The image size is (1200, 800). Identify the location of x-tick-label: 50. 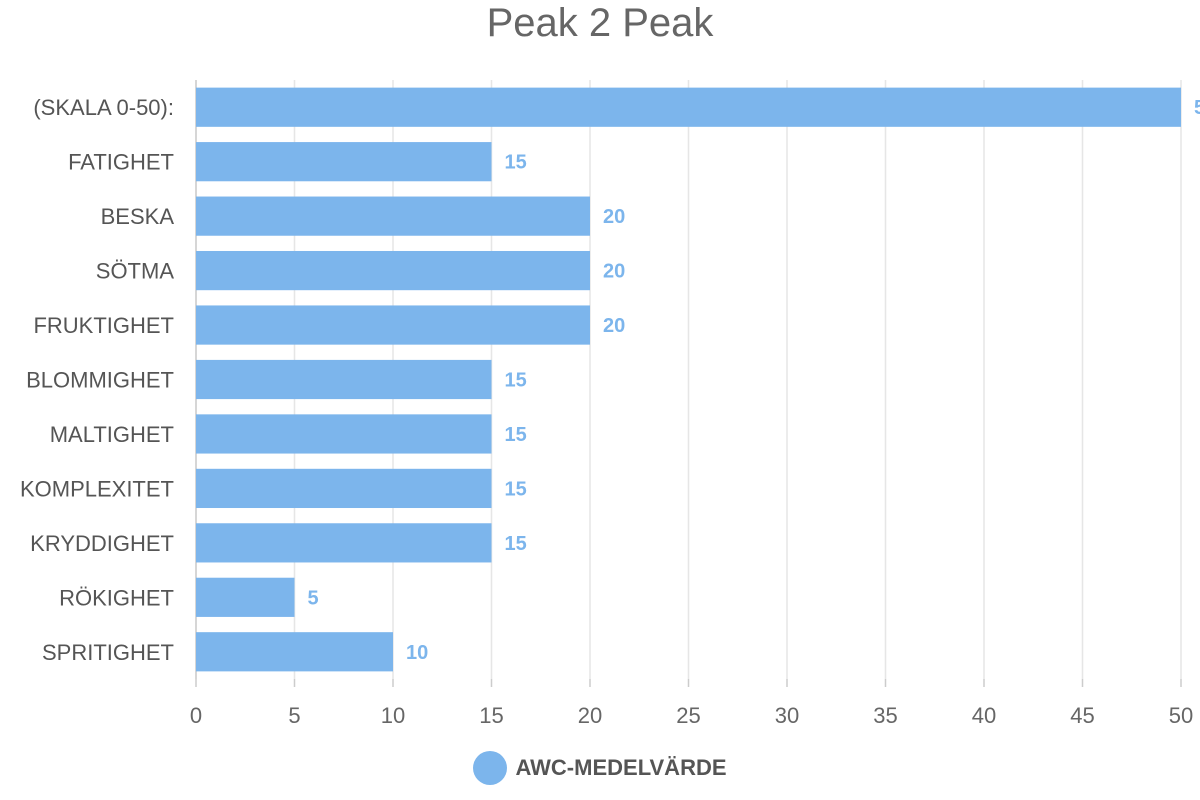
(1181, 715).